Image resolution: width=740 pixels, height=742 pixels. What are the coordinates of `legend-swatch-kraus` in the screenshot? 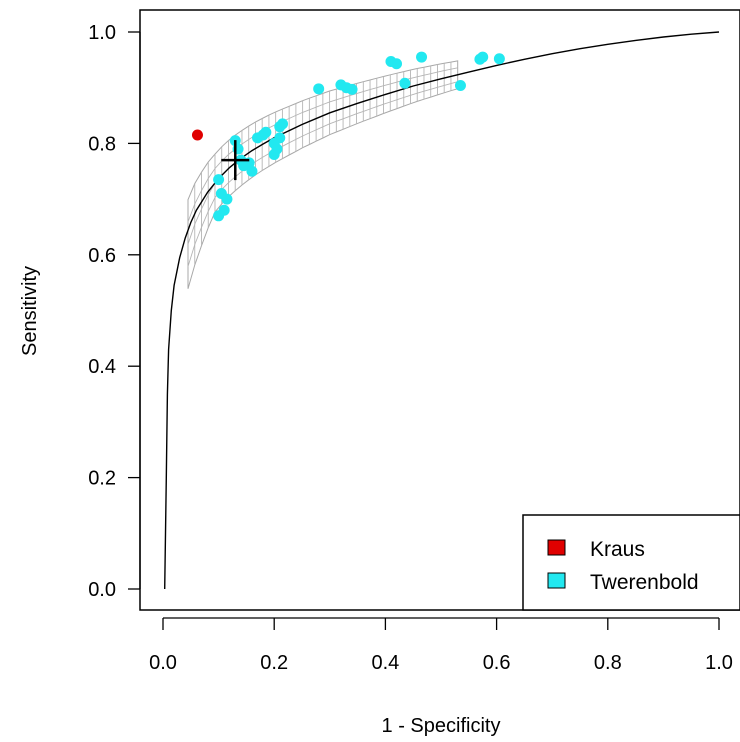 It's located at (556, 547).